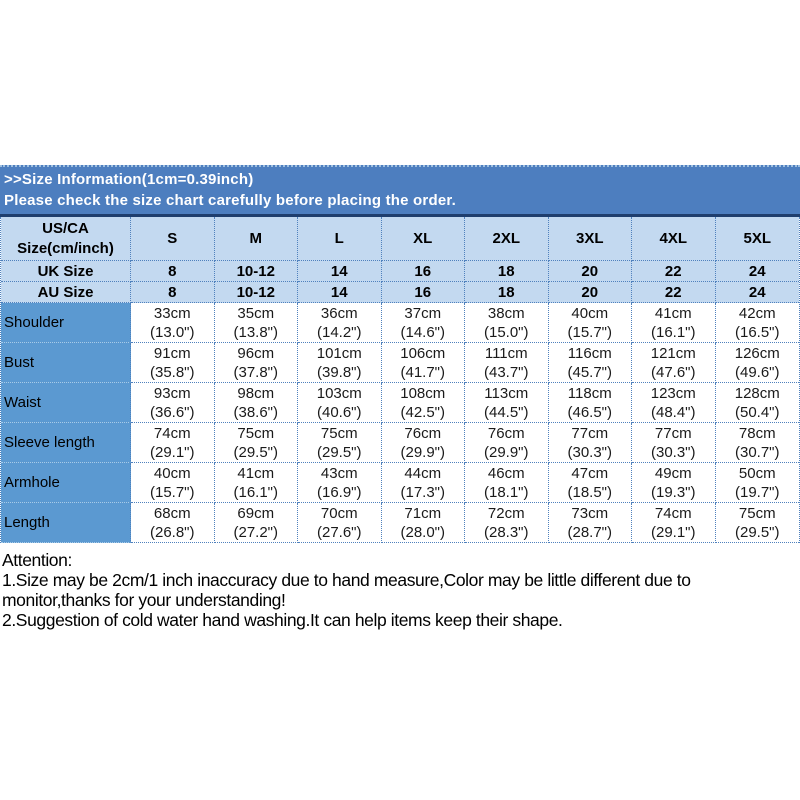 The width and height of the screenshot is (800, 800). What do you see at coordinates (423, 523) in the screenshot?
I see `measurement-value-cell: 71cm (28.0")` at bounding box center [423, 523].